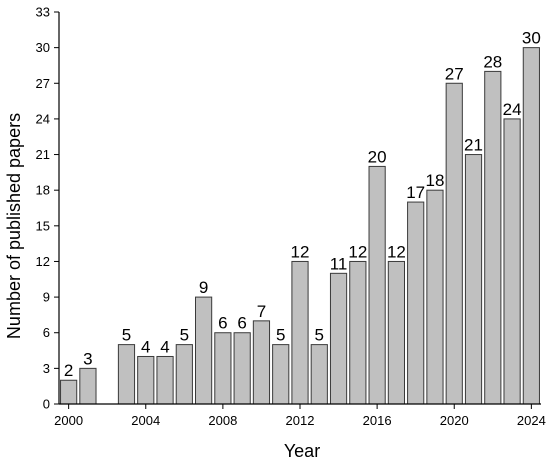 The height and width of the screenshot is (465, 550). What do you see at coordinates (300, 420) in the screenshot?
I see `x-tick-label-2012: 2012` at bounding box center [300, 420].